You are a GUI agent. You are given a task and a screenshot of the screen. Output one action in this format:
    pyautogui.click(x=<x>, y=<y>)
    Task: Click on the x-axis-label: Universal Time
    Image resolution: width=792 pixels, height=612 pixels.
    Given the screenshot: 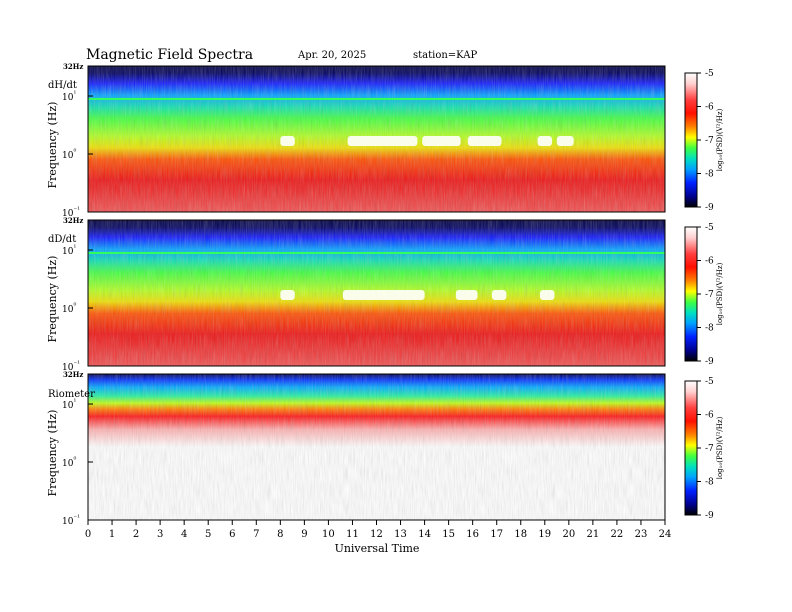 What is the action you would take?
    pyautogui.click(x=377, y=548)
    